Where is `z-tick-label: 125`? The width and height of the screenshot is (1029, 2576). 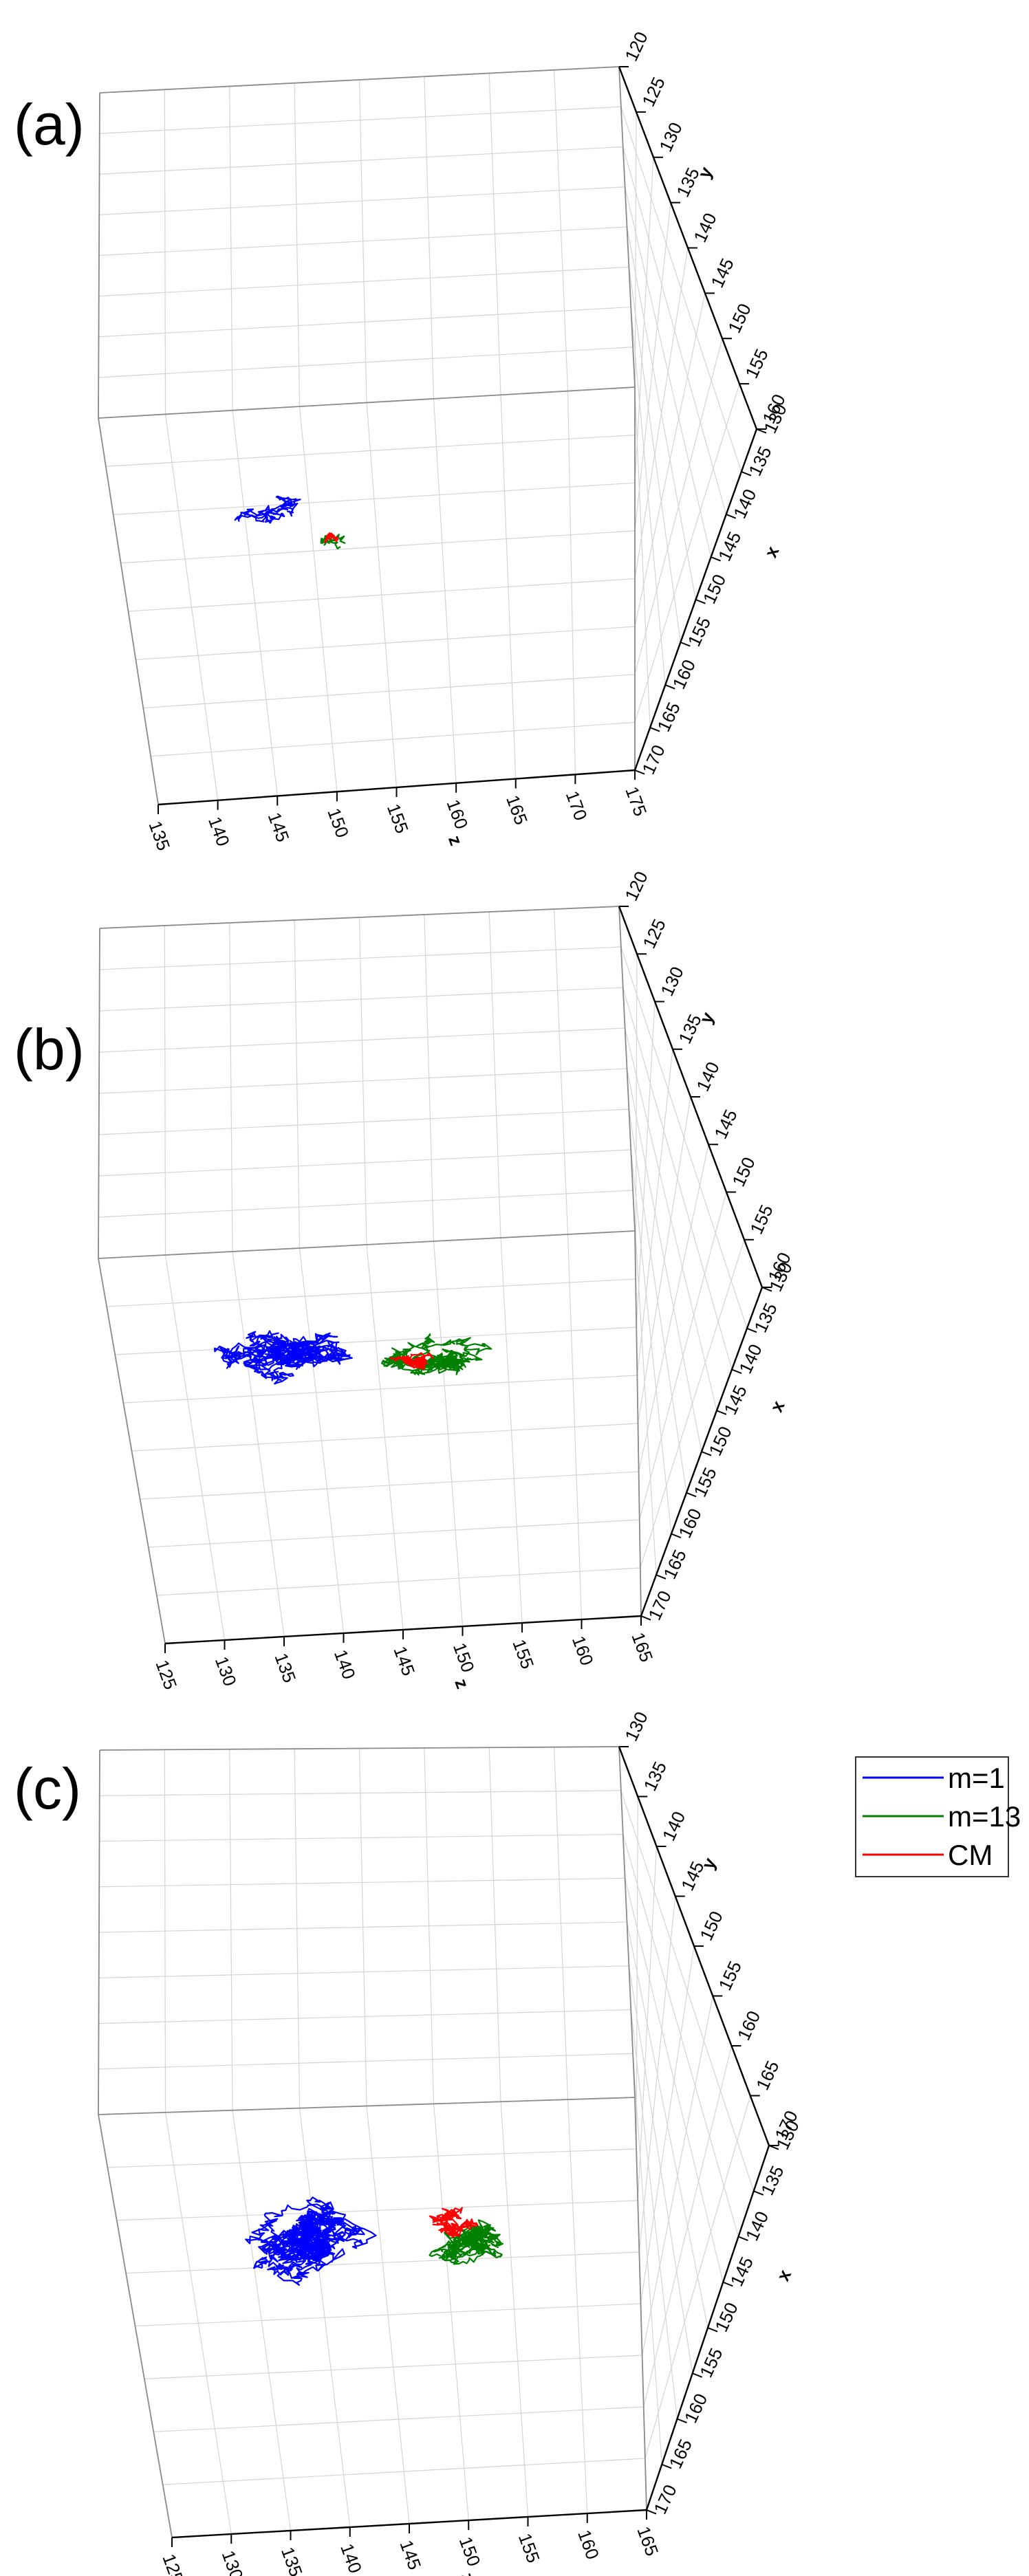
z-tick-label: 125 is located at coordinates (166, 1674).